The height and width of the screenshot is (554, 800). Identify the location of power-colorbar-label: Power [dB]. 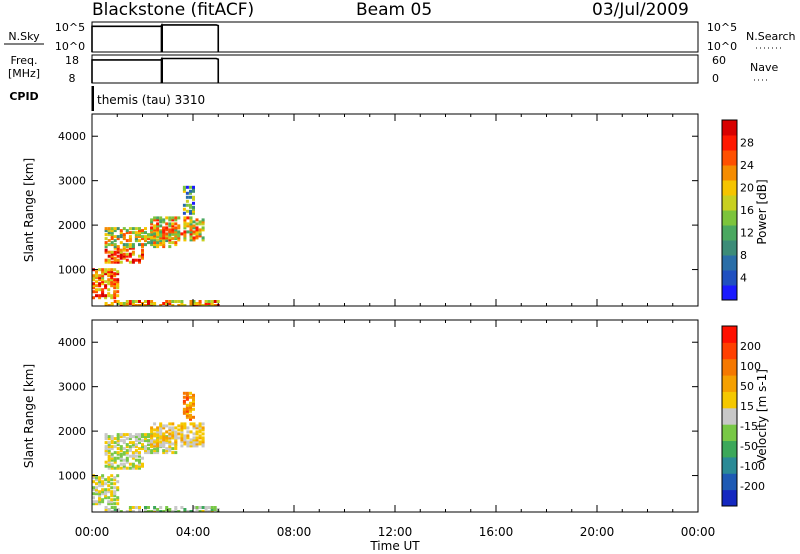
(762, 211).